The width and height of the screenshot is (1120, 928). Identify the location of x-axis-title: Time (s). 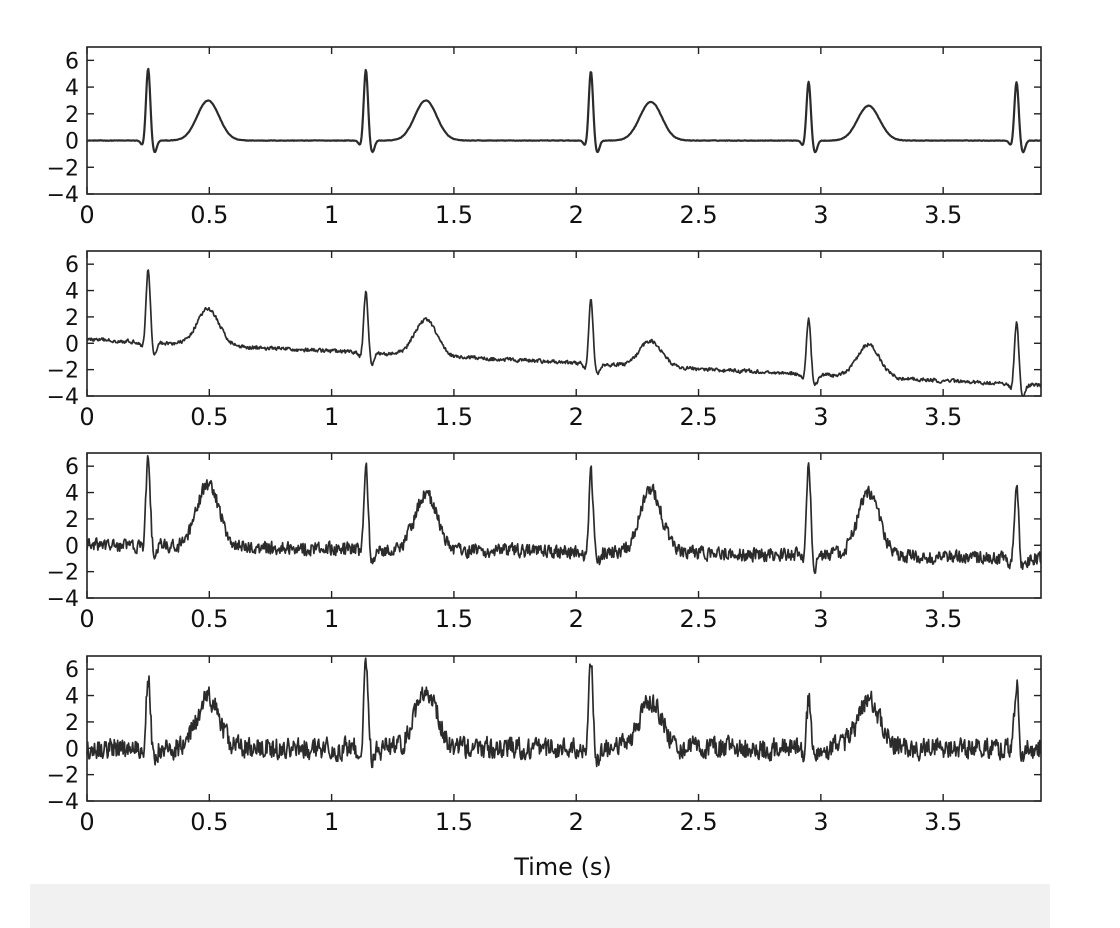
(562, 867).